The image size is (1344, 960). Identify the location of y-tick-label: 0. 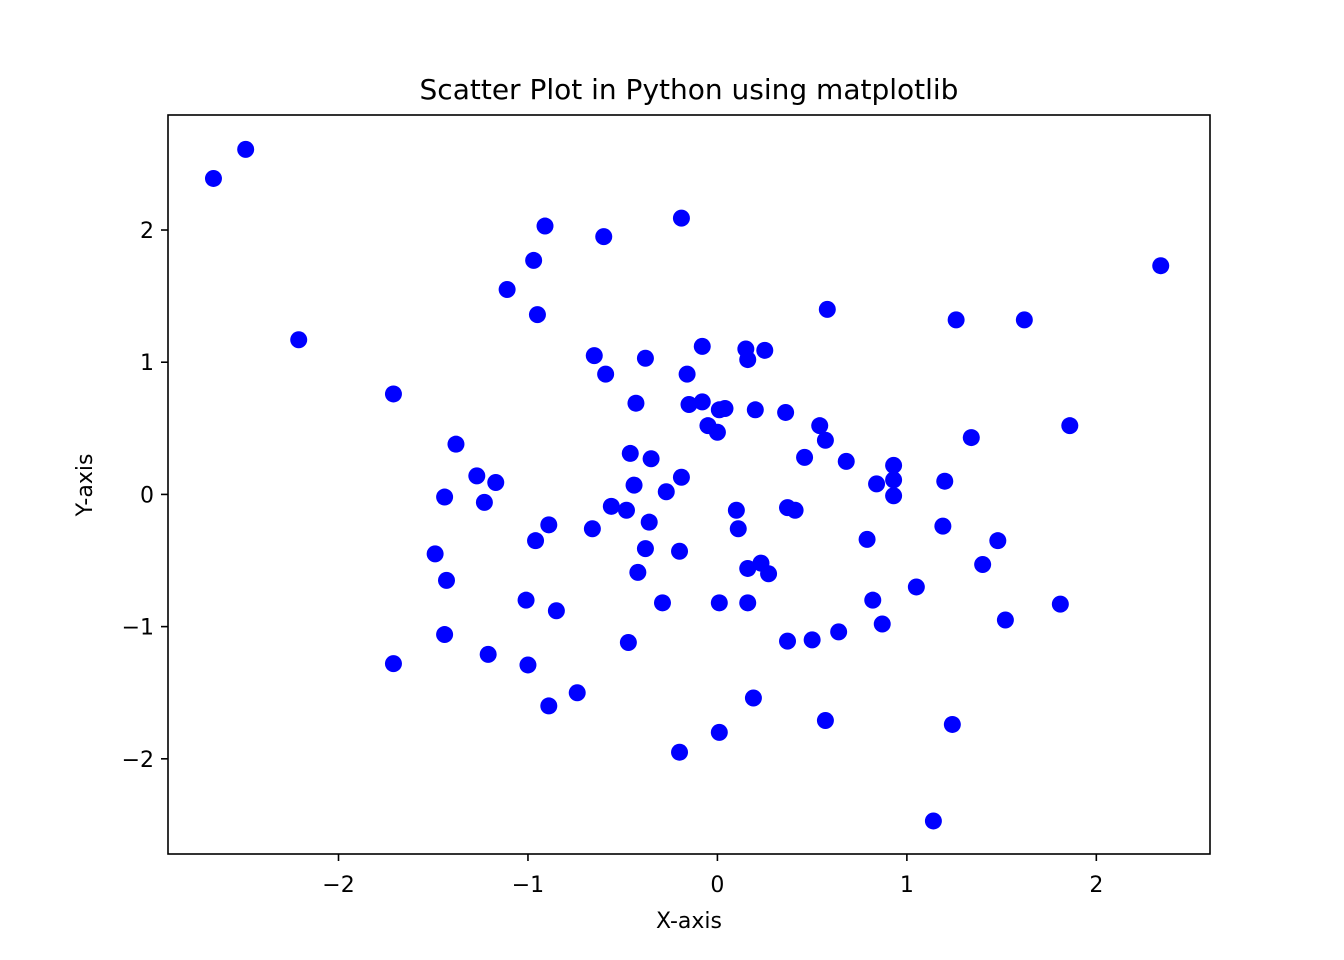
(147, 495).